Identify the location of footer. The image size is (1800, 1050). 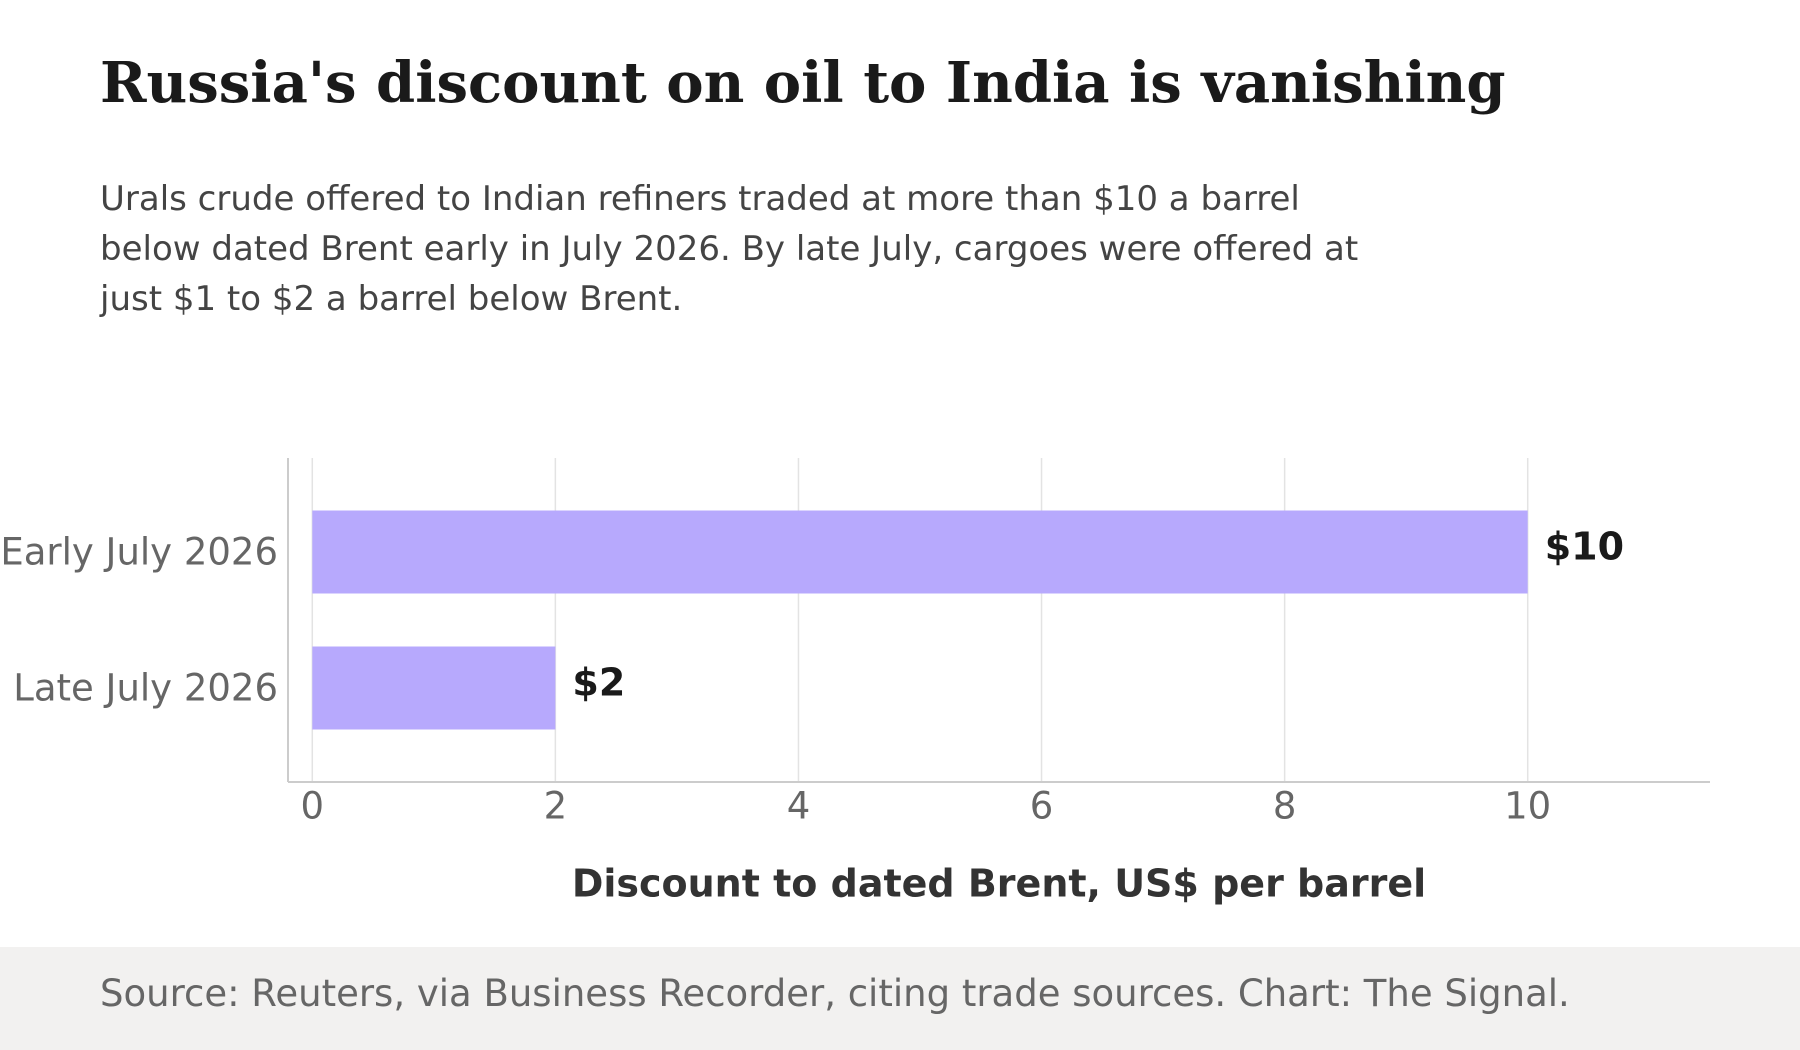
(900, 998).